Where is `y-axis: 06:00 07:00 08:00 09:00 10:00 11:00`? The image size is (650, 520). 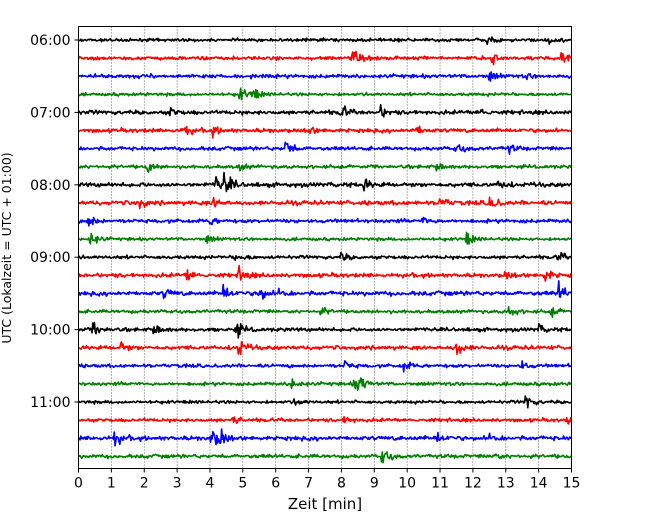 y-axis: 06:00 07:00 08:00 09:00 10:00 11:00 is located at coordinates (54, 222).